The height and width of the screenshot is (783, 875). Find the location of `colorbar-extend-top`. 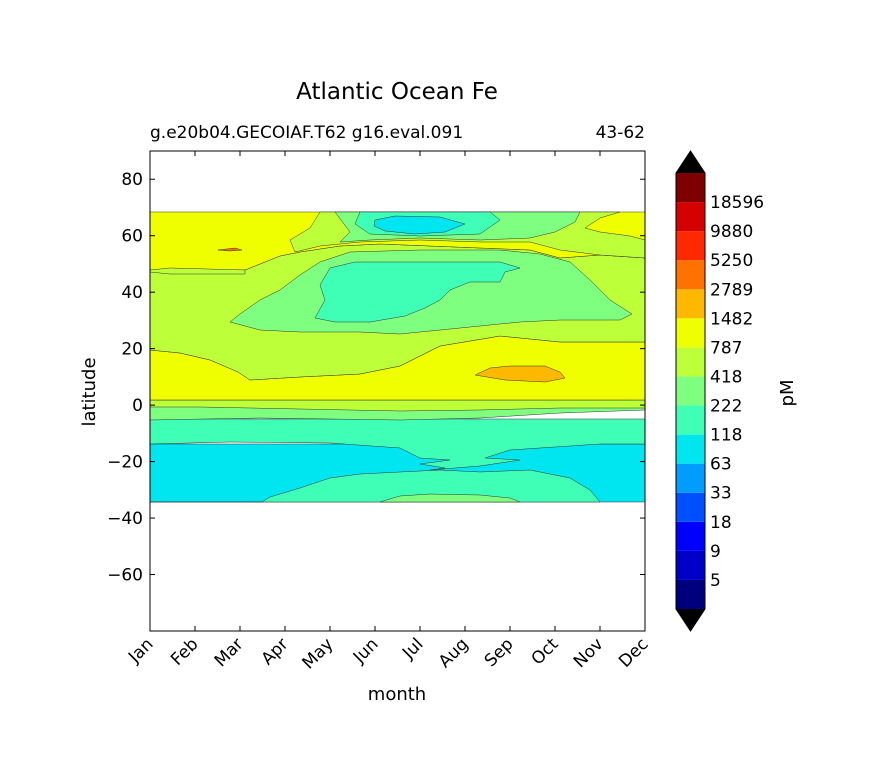

colorbar-extend-top is located at coordinates (690, 162).